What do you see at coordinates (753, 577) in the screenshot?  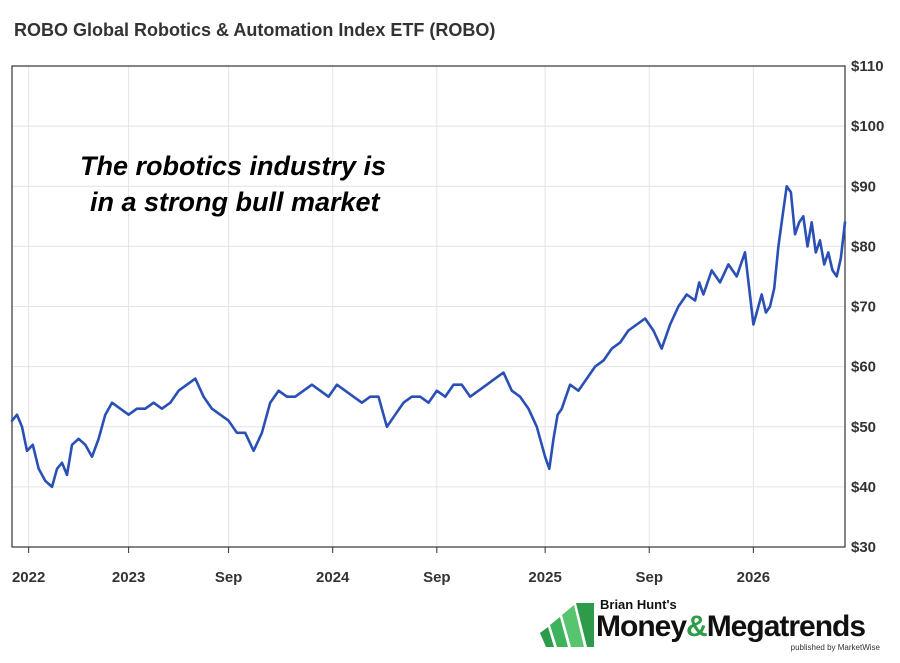 I see `x-tick-label: 2026` at bounding box center [753, 577].